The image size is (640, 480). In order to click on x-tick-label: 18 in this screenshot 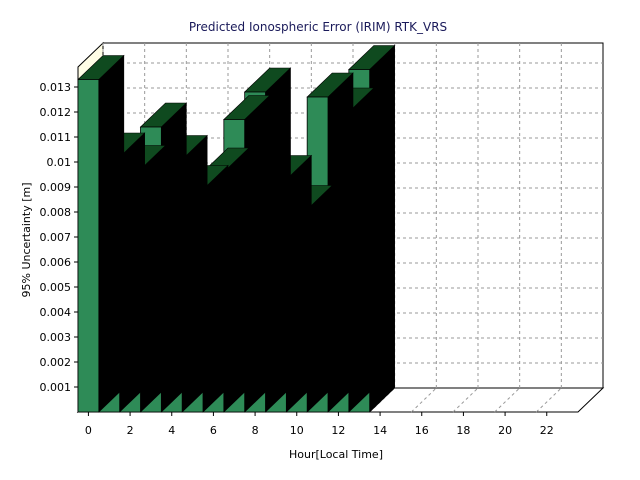, I will do `click(463, 430)`.